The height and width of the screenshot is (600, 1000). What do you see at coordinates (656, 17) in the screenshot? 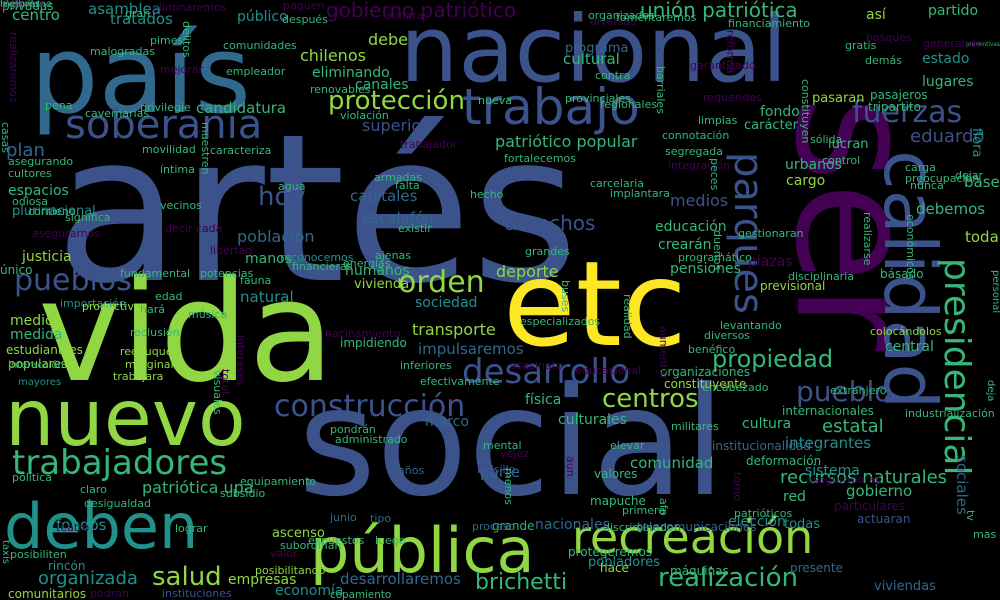
I see `cloud-word: fomentaremos` at bounding box center [656, 17].